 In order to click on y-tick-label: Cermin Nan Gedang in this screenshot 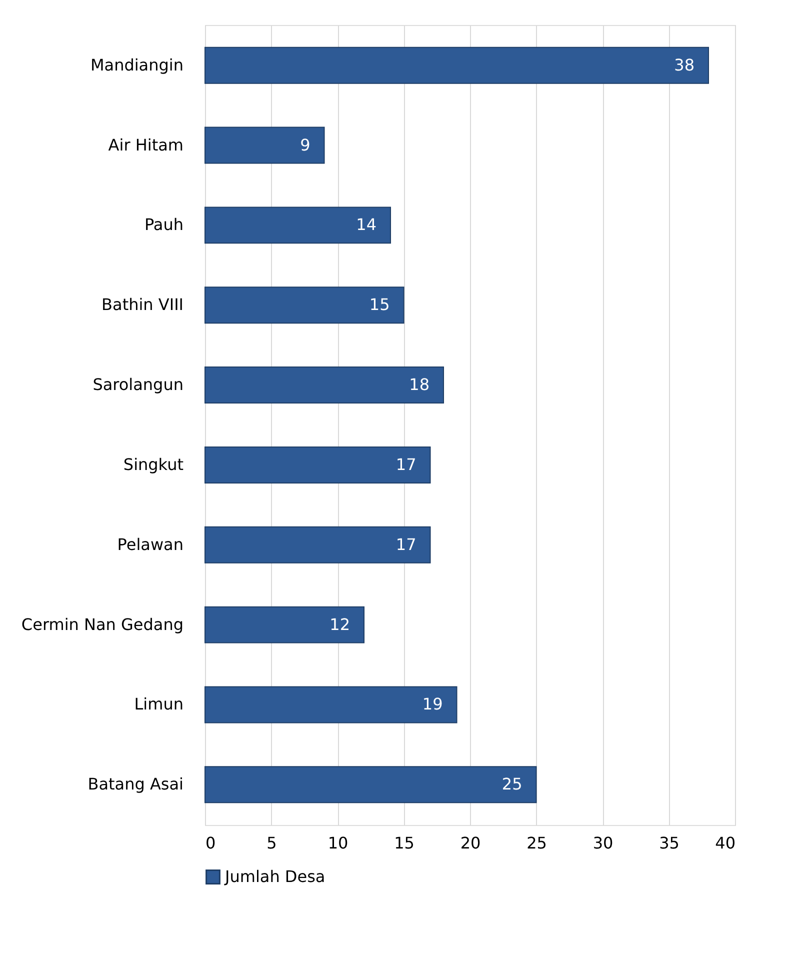, I will do `click(102, 624)`.